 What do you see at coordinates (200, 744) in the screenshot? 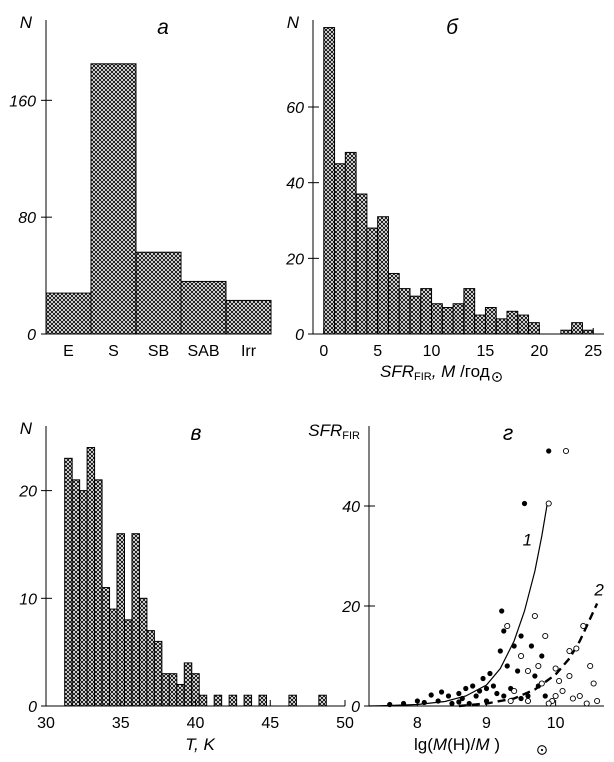
I see `x-axis-label: T, K` at bounding box center [200, 744].